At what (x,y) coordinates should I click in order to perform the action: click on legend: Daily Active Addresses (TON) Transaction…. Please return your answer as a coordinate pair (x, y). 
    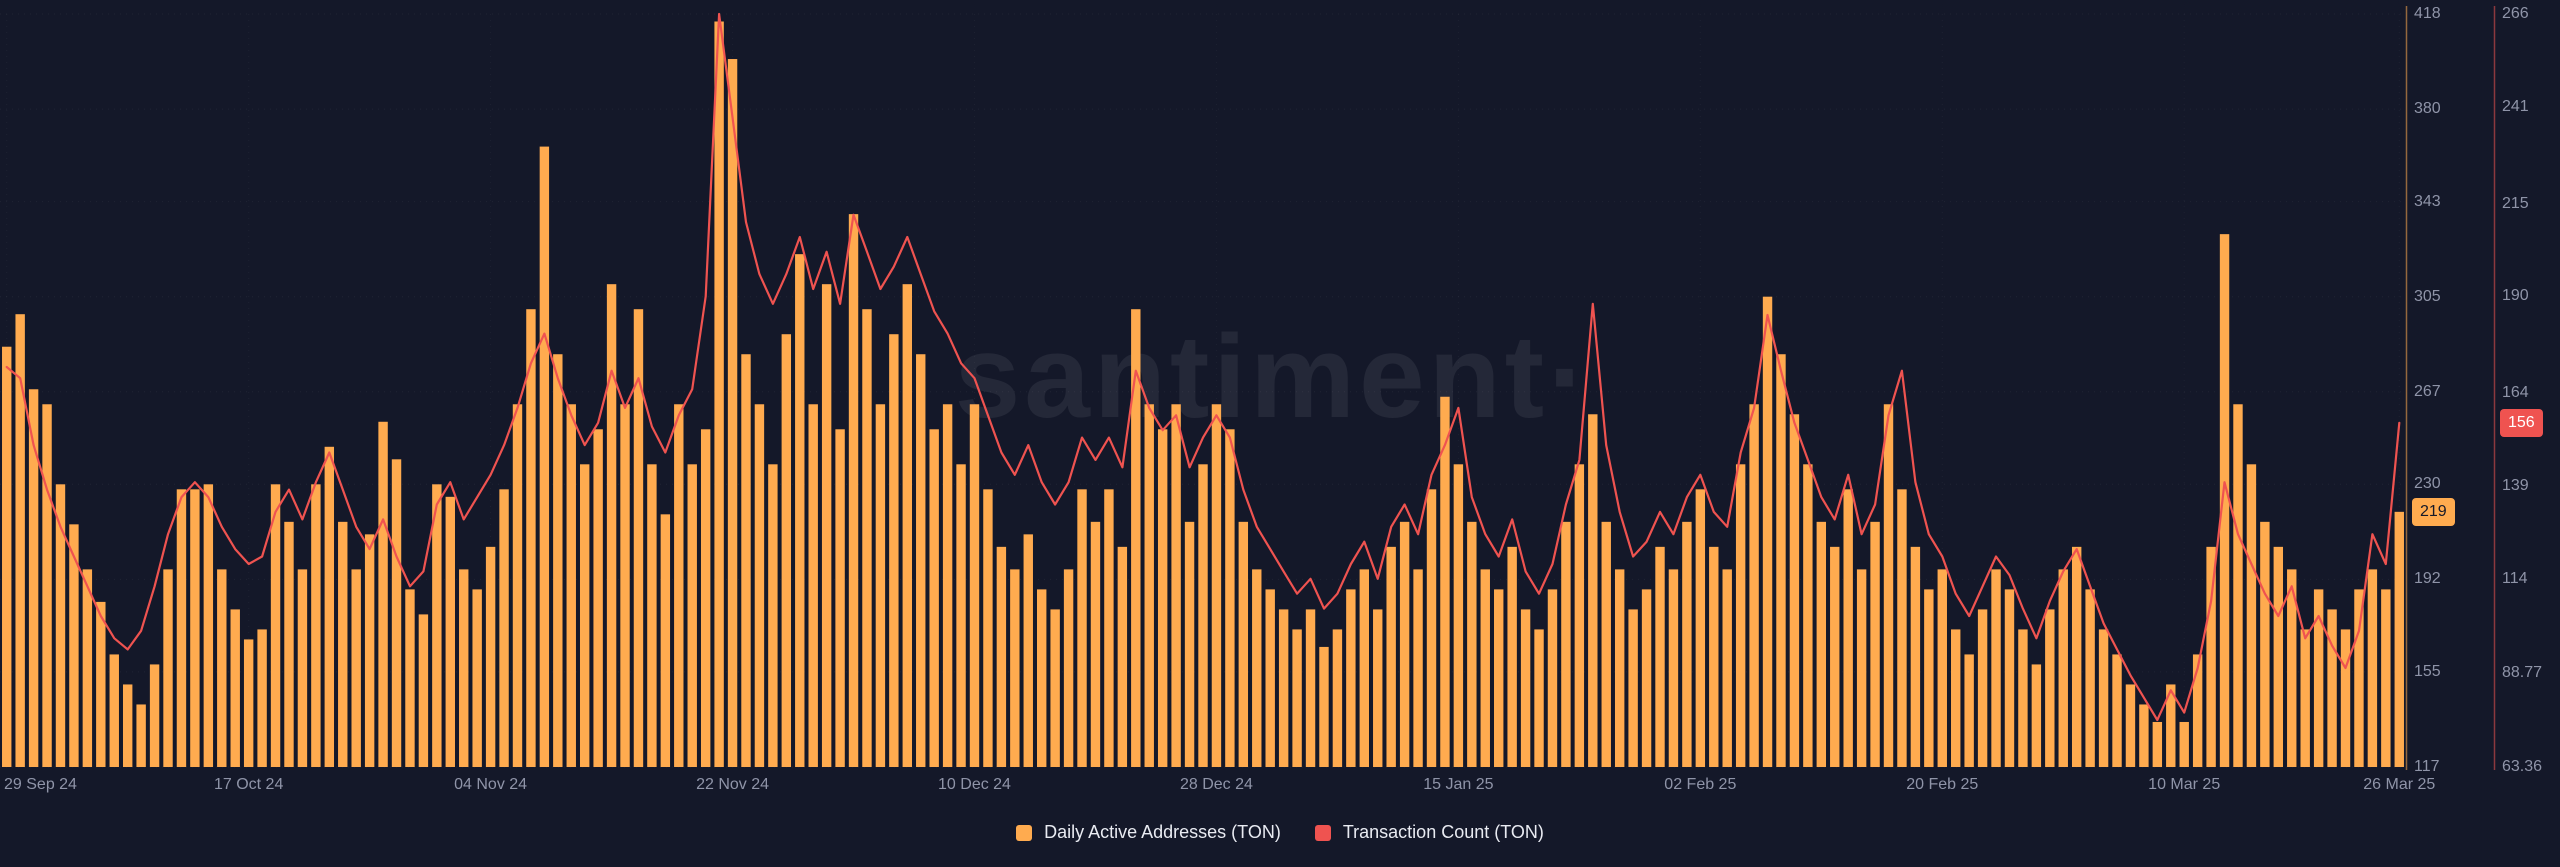
    Looking at the image, I should click on (1280, 832).